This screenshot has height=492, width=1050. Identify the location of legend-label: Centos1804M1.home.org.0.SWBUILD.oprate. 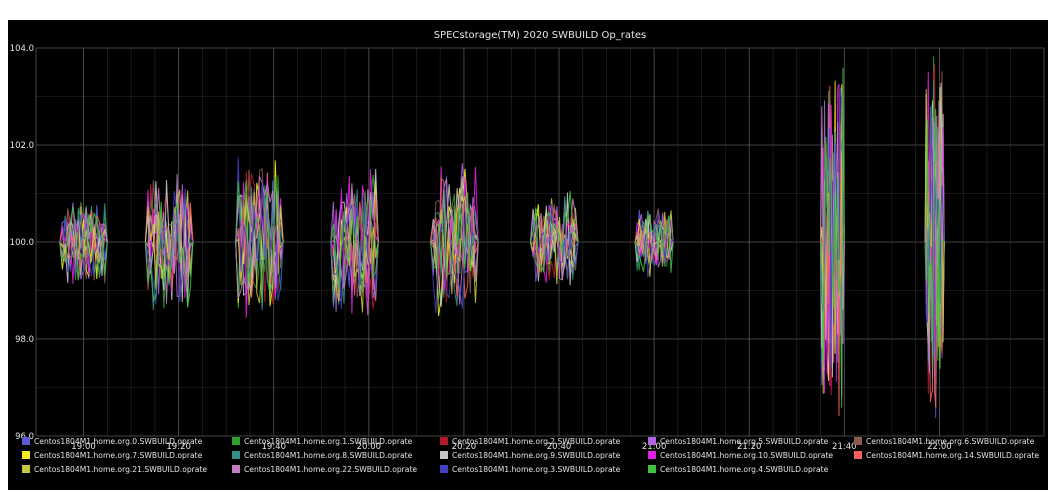
(118, 441).